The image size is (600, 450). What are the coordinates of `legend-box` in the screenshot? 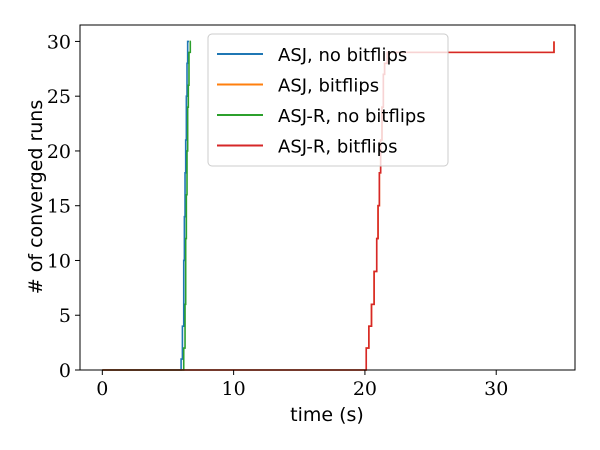 It's located at (328, 100).